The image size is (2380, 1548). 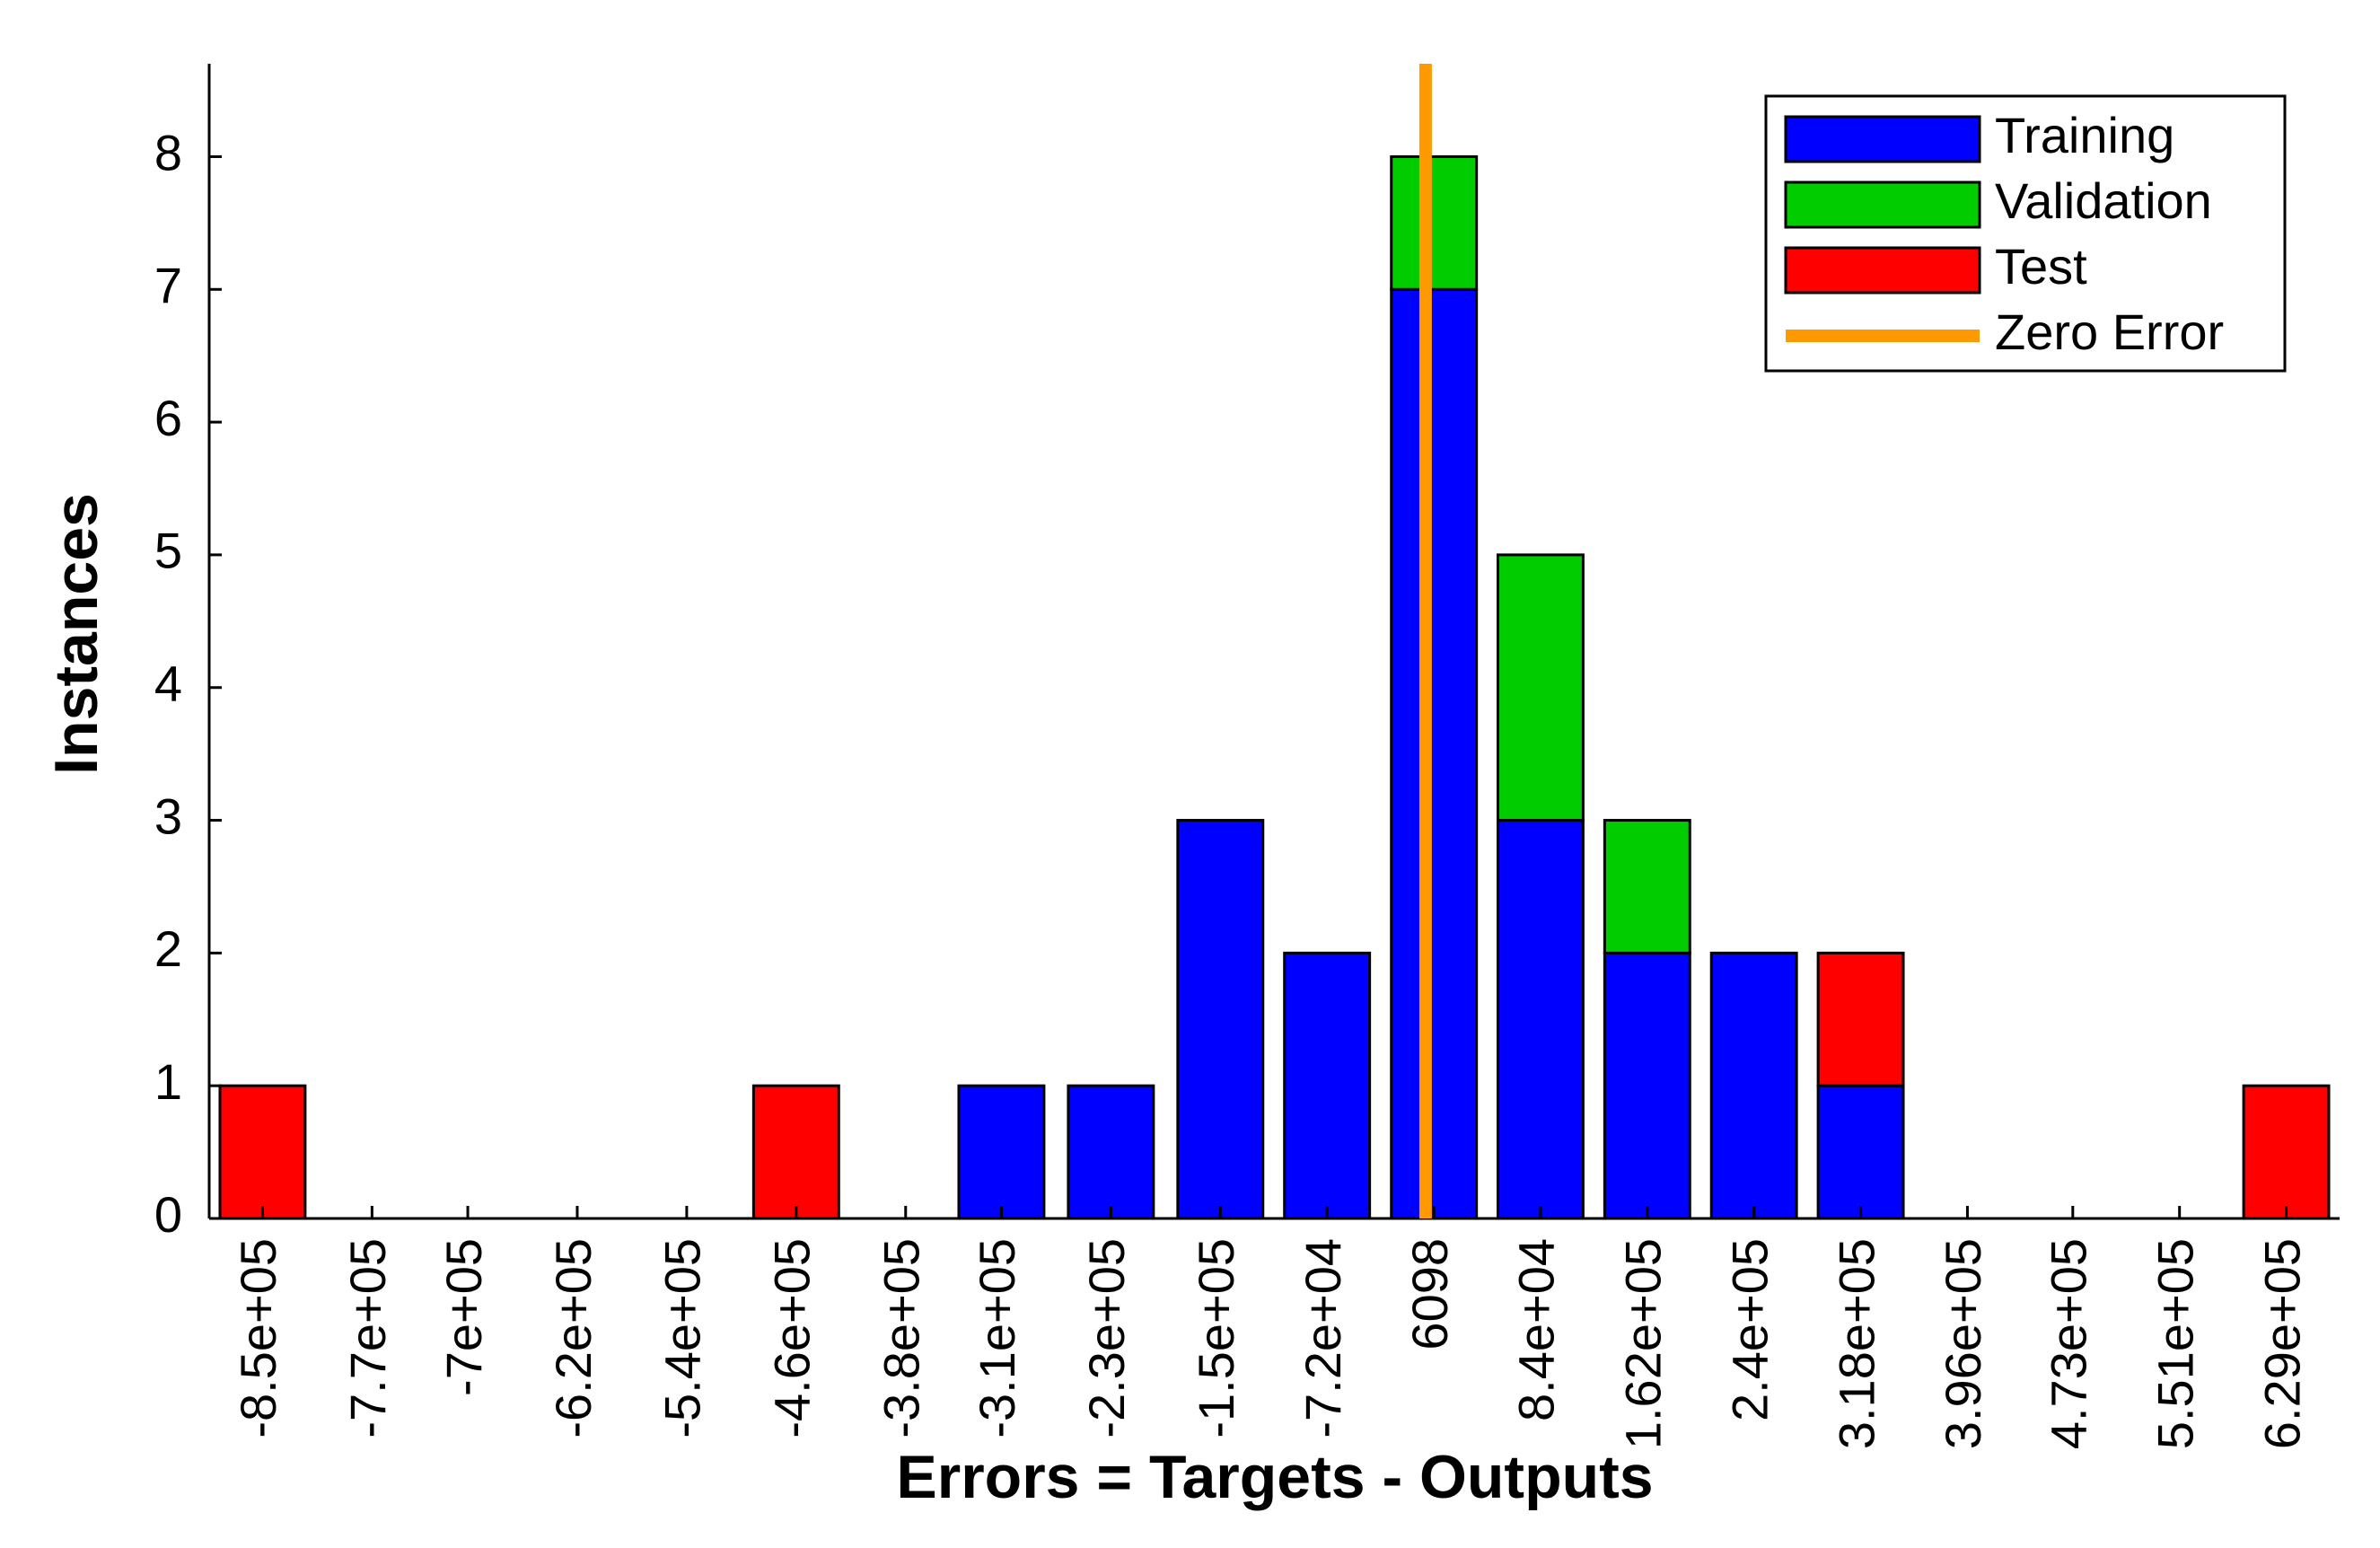 I want to click on y-axis-label: Instances, so click(x=76, y=634).